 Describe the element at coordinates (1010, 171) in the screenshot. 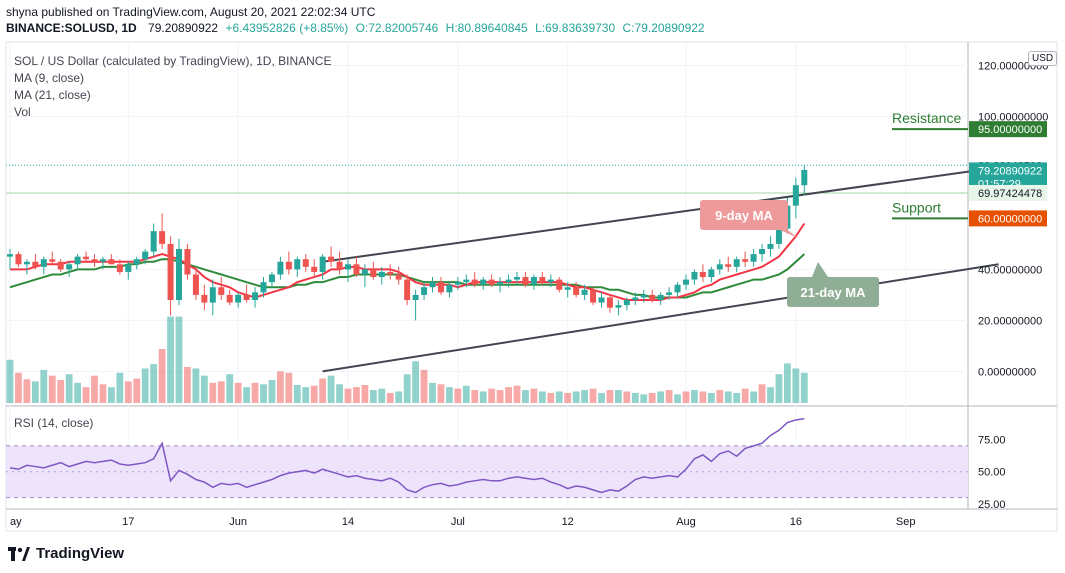

I see `price-tag-last-text: 79.20890922` at that location.